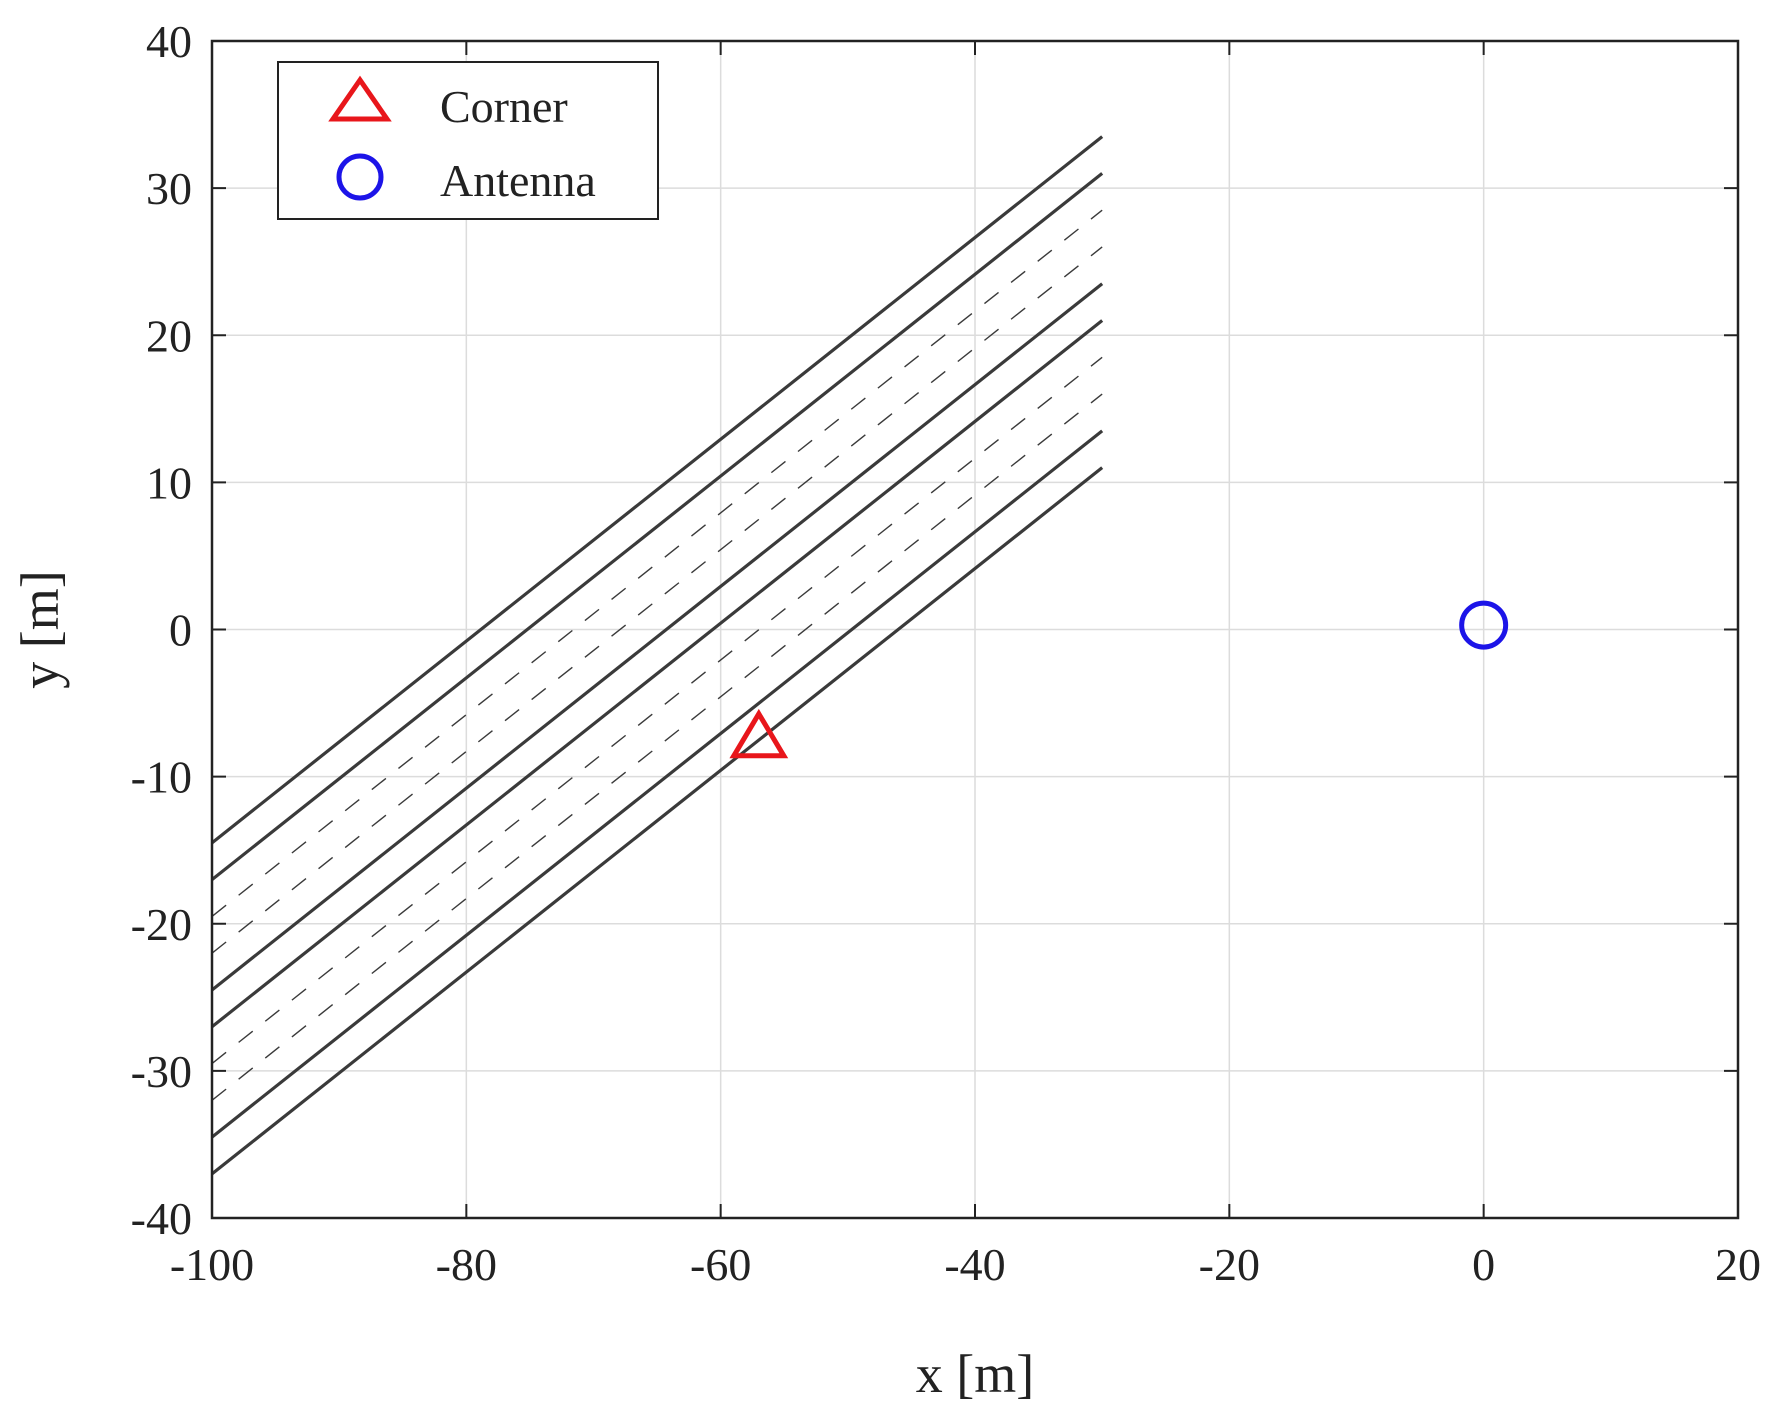  What do you see at coordinates (518, 180) in the screenshot?
I see `legend-antenna-label: Antenna` at bounding box center [518, 180].